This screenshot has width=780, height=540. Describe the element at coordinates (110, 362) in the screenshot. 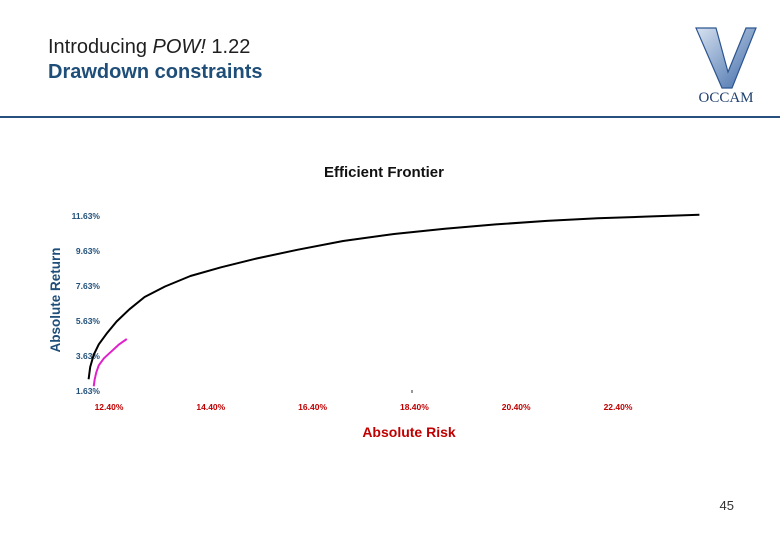

I see `drawdown-constrained-line` at that location.